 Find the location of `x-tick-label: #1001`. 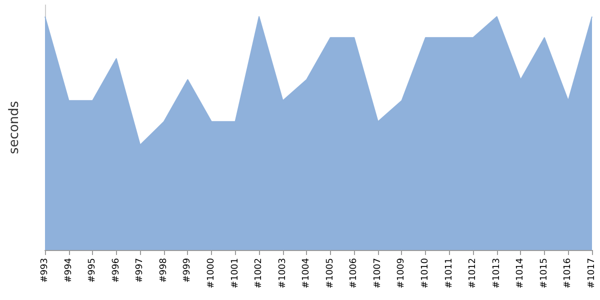

x-tick-label: #1001 is located at coordinates (235, 273).